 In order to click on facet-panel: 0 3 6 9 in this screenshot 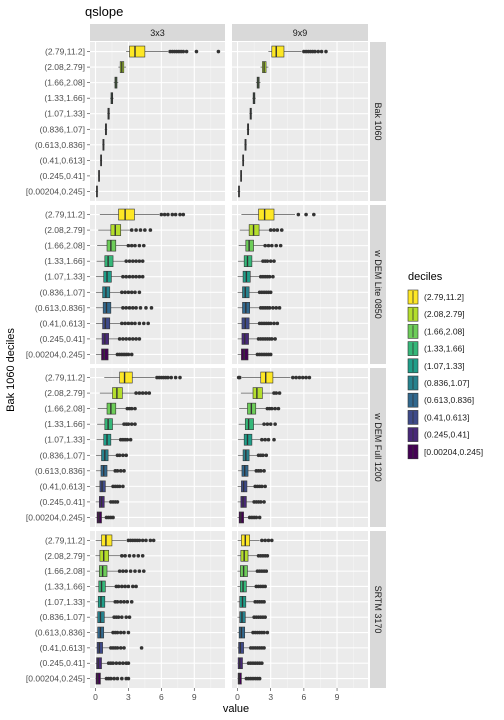, I will do `click(300, 616)`.